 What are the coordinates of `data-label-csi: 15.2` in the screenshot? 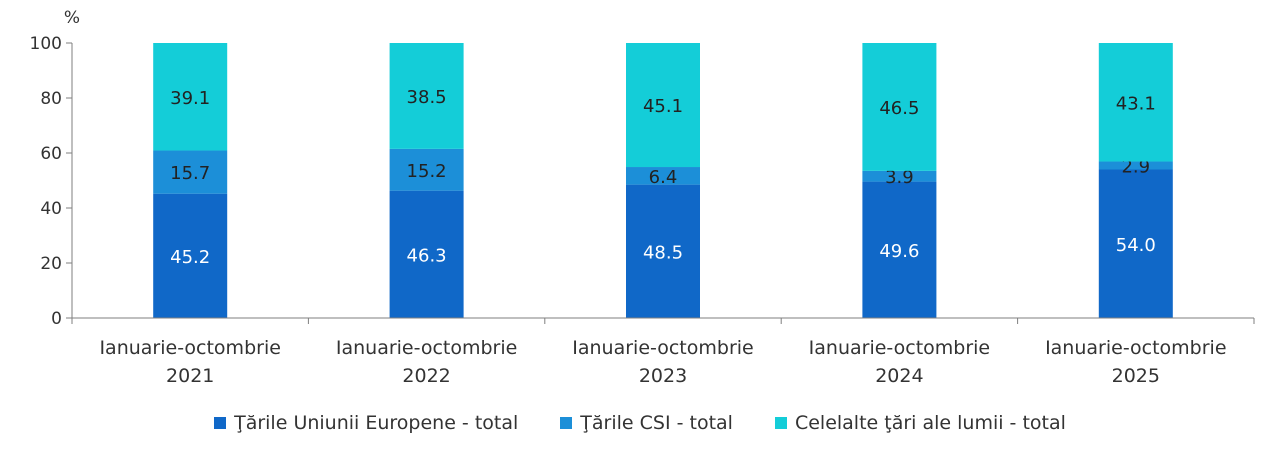 It's located at (427, 171).